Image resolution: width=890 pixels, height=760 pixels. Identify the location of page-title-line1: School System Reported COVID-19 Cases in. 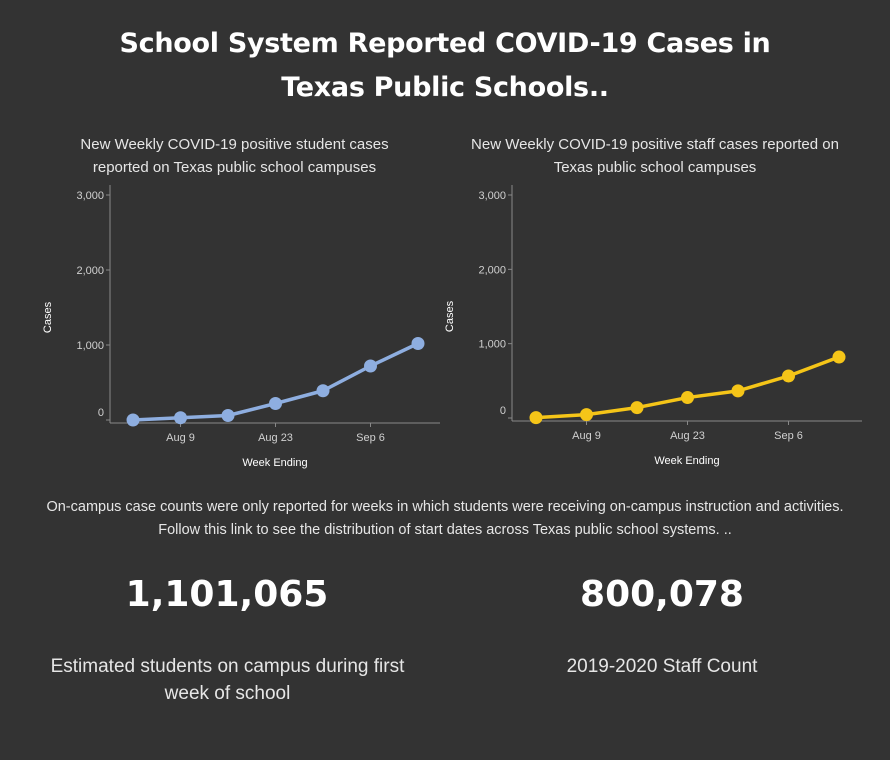
(445, 43).